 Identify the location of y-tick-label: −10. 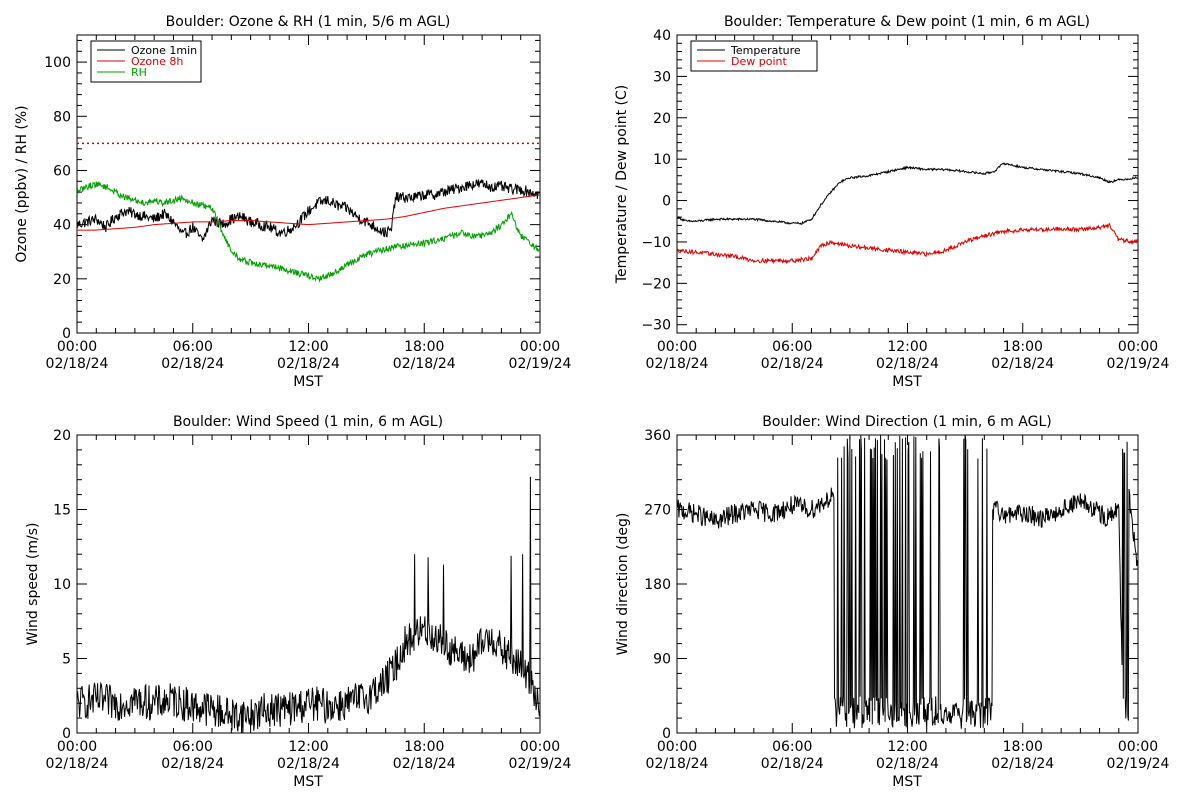
(656, 243).